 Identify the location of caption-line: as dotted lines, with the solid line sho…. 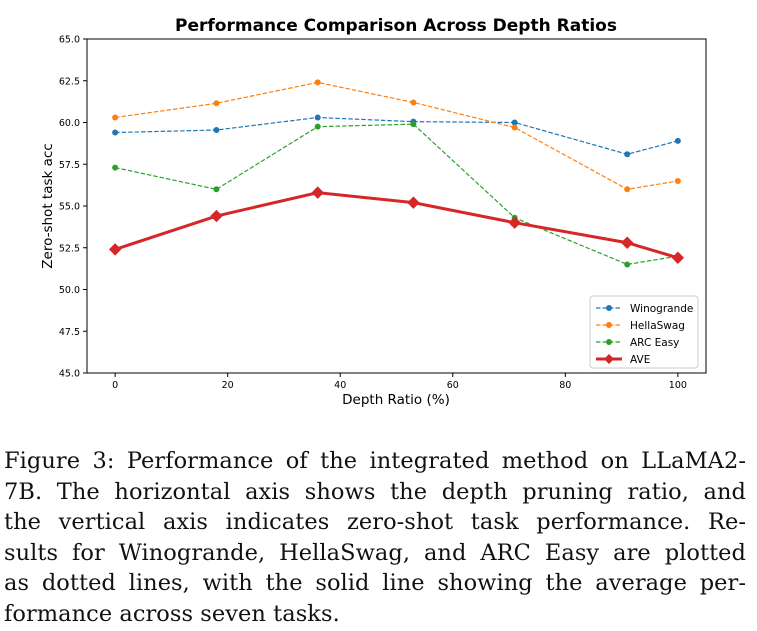
(375, 583).